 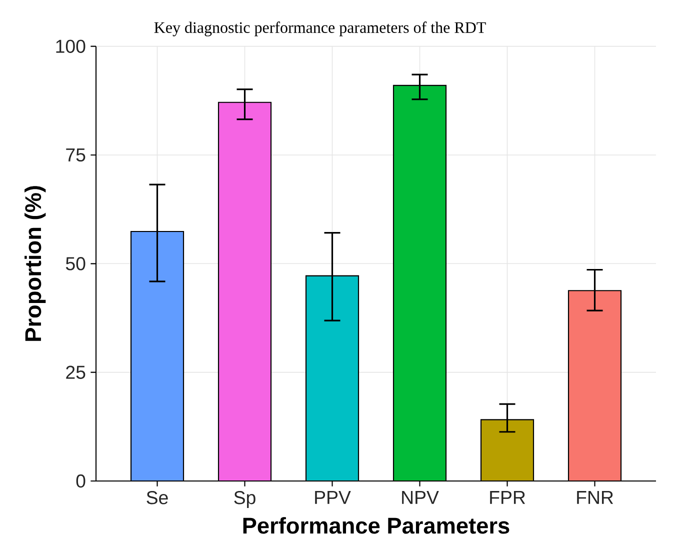 I want to click on x-axis-title: Performance Parameters, so click(x=376, y=525).